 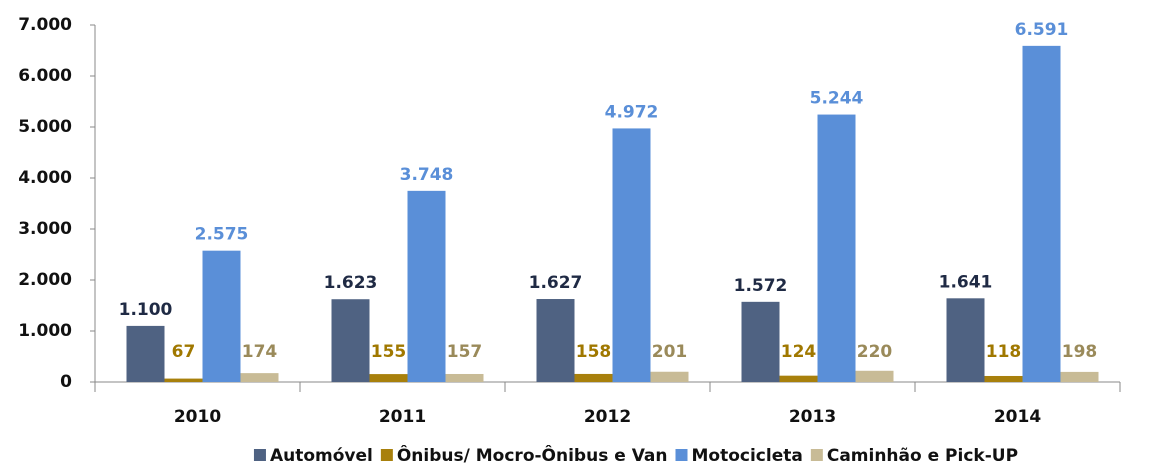 I want to click on legend-label: Motocicleta, so click(x=747, y=456).